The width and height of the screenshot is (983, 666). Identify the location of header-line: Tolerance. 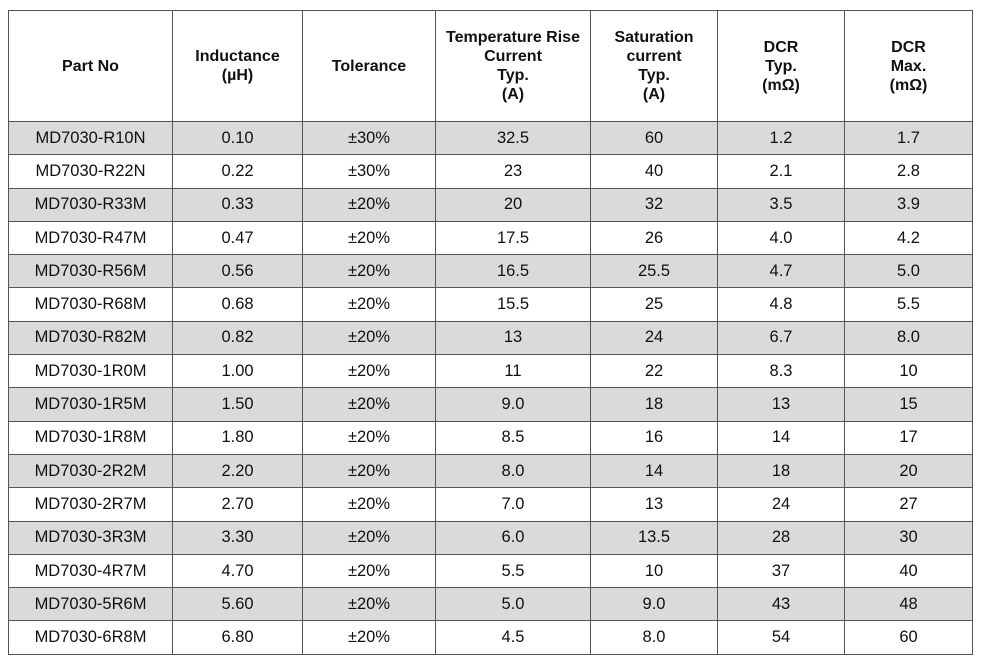
(369, 66).